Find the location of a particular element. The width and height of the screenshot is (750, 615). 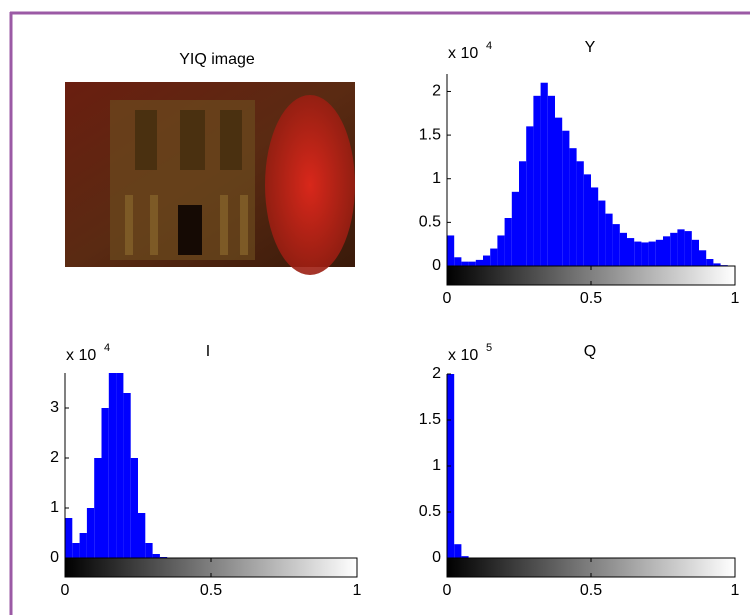

scale-exponent: 5 is located at coordinates (489, 348).